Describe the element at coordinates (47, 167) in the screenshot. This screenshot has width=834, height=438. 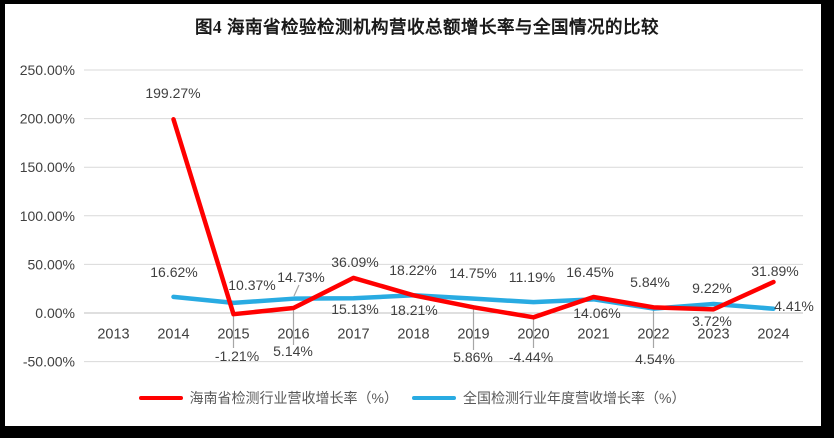
I see `y-axis-tick-label: 150.00%` at that location.